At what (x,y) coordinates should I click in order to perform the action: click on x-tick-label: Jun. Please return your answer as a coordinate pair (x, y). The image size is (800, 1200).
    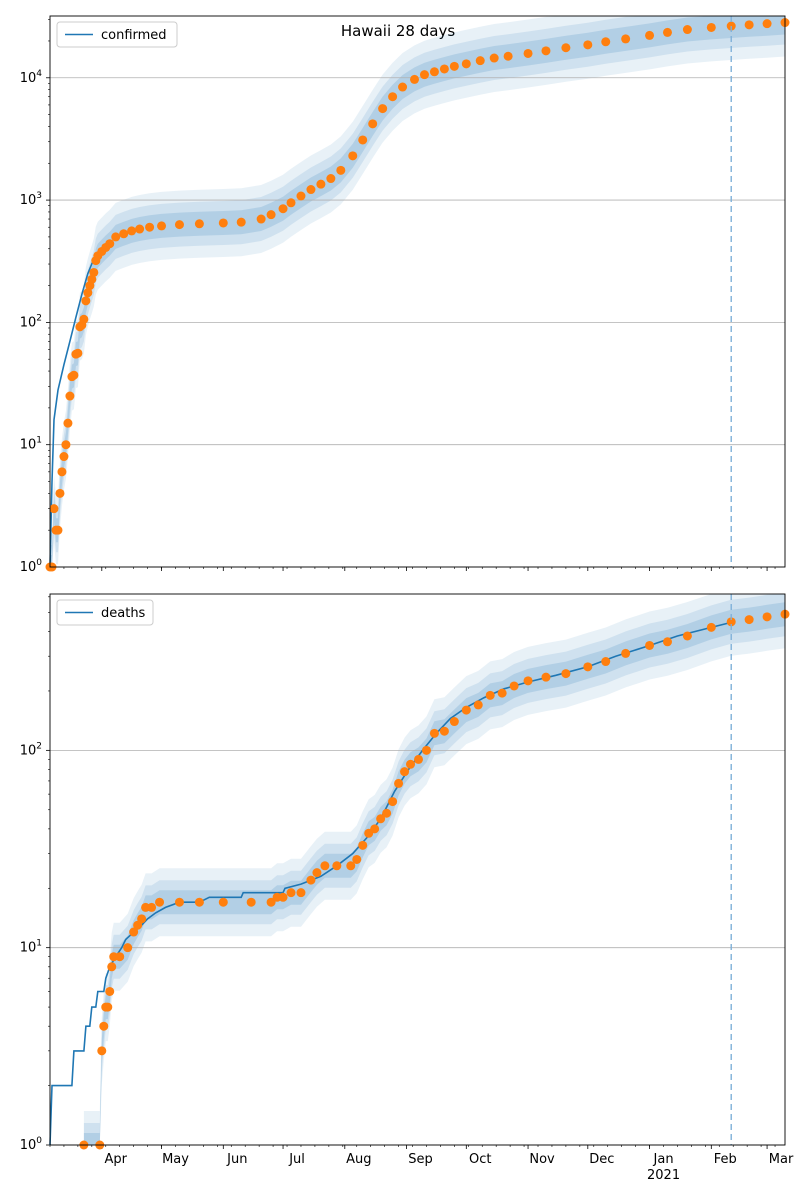
    Looking at the image, I should click on (236, 1159).